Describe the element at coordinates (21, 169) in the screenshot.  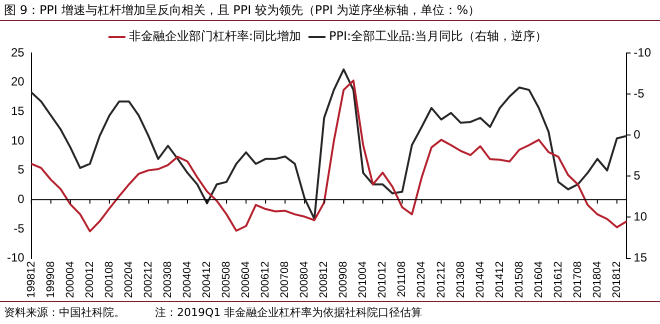
I see `y-tick-label: 5` at that location.